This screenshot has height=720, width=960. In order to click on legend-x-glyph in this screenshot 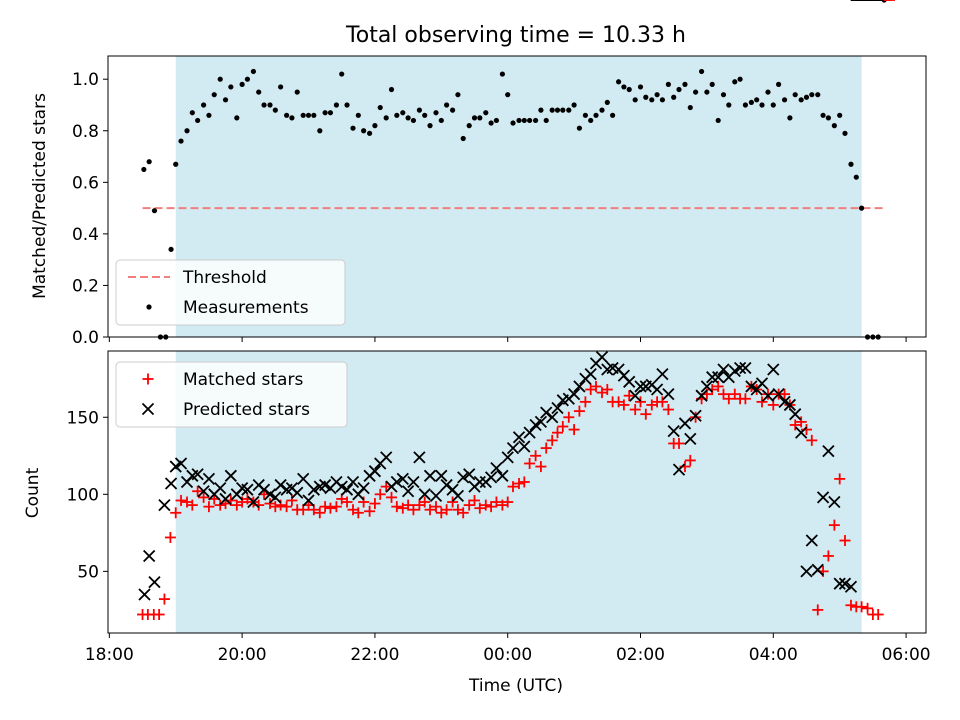, I will do `click(148, 409)`.